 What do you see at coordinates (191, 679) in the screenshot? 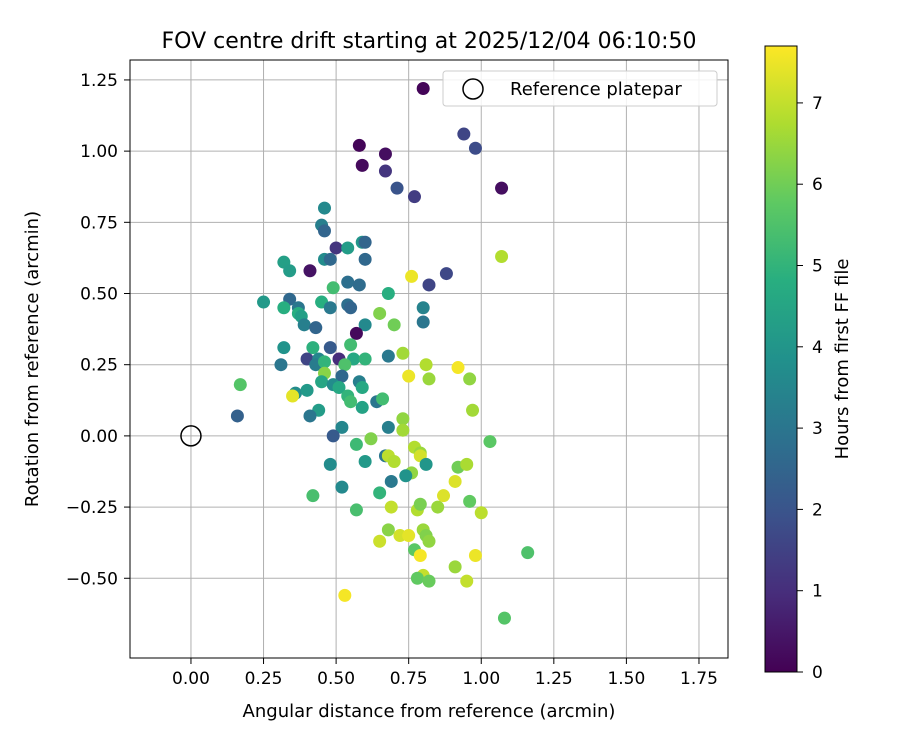
I see `x-tick-label: 0.00` at bounding box center [191, 679].